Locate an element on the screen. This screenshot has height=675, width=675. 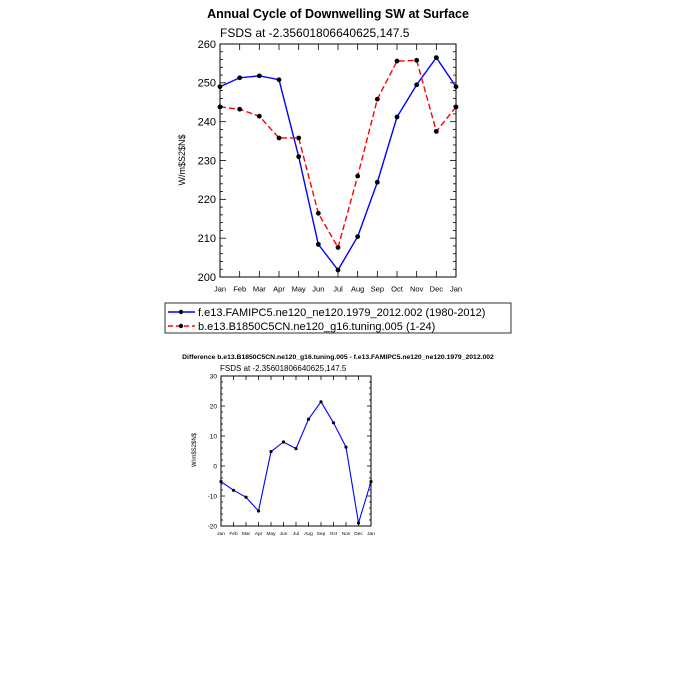
chart2-ylabel: W/m$S2$N$ is located at coordinates (195, 449).